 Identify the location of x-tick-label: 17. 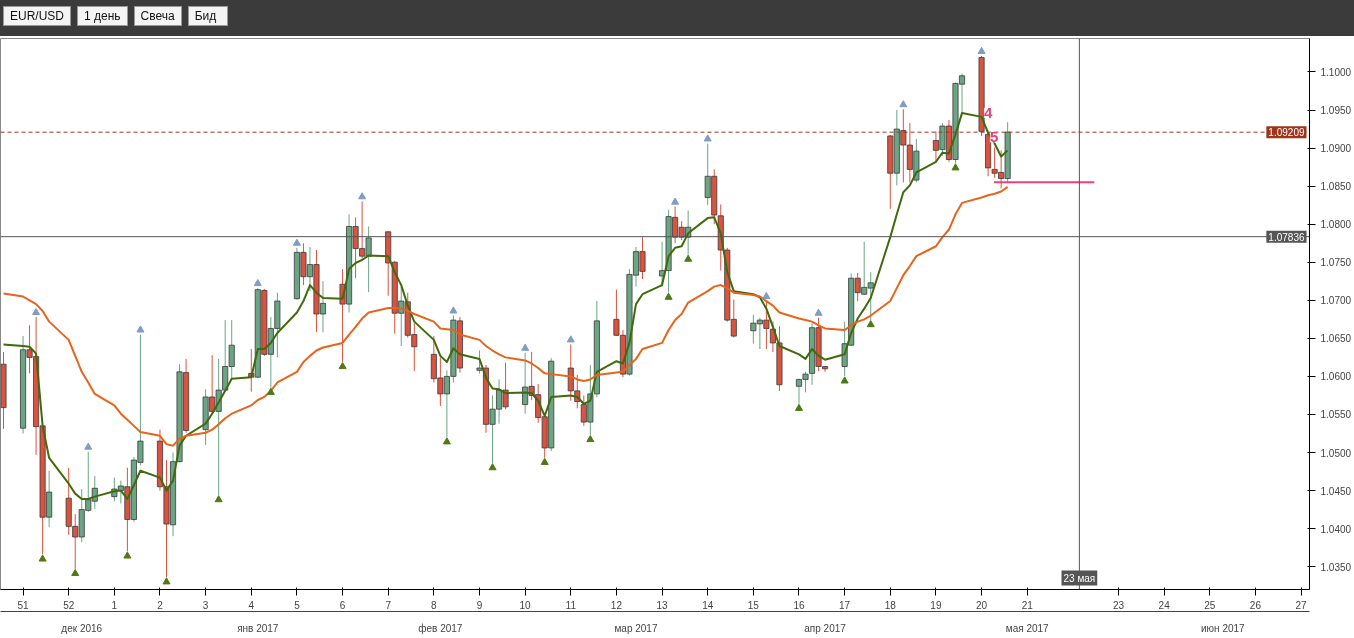
(845, 605).